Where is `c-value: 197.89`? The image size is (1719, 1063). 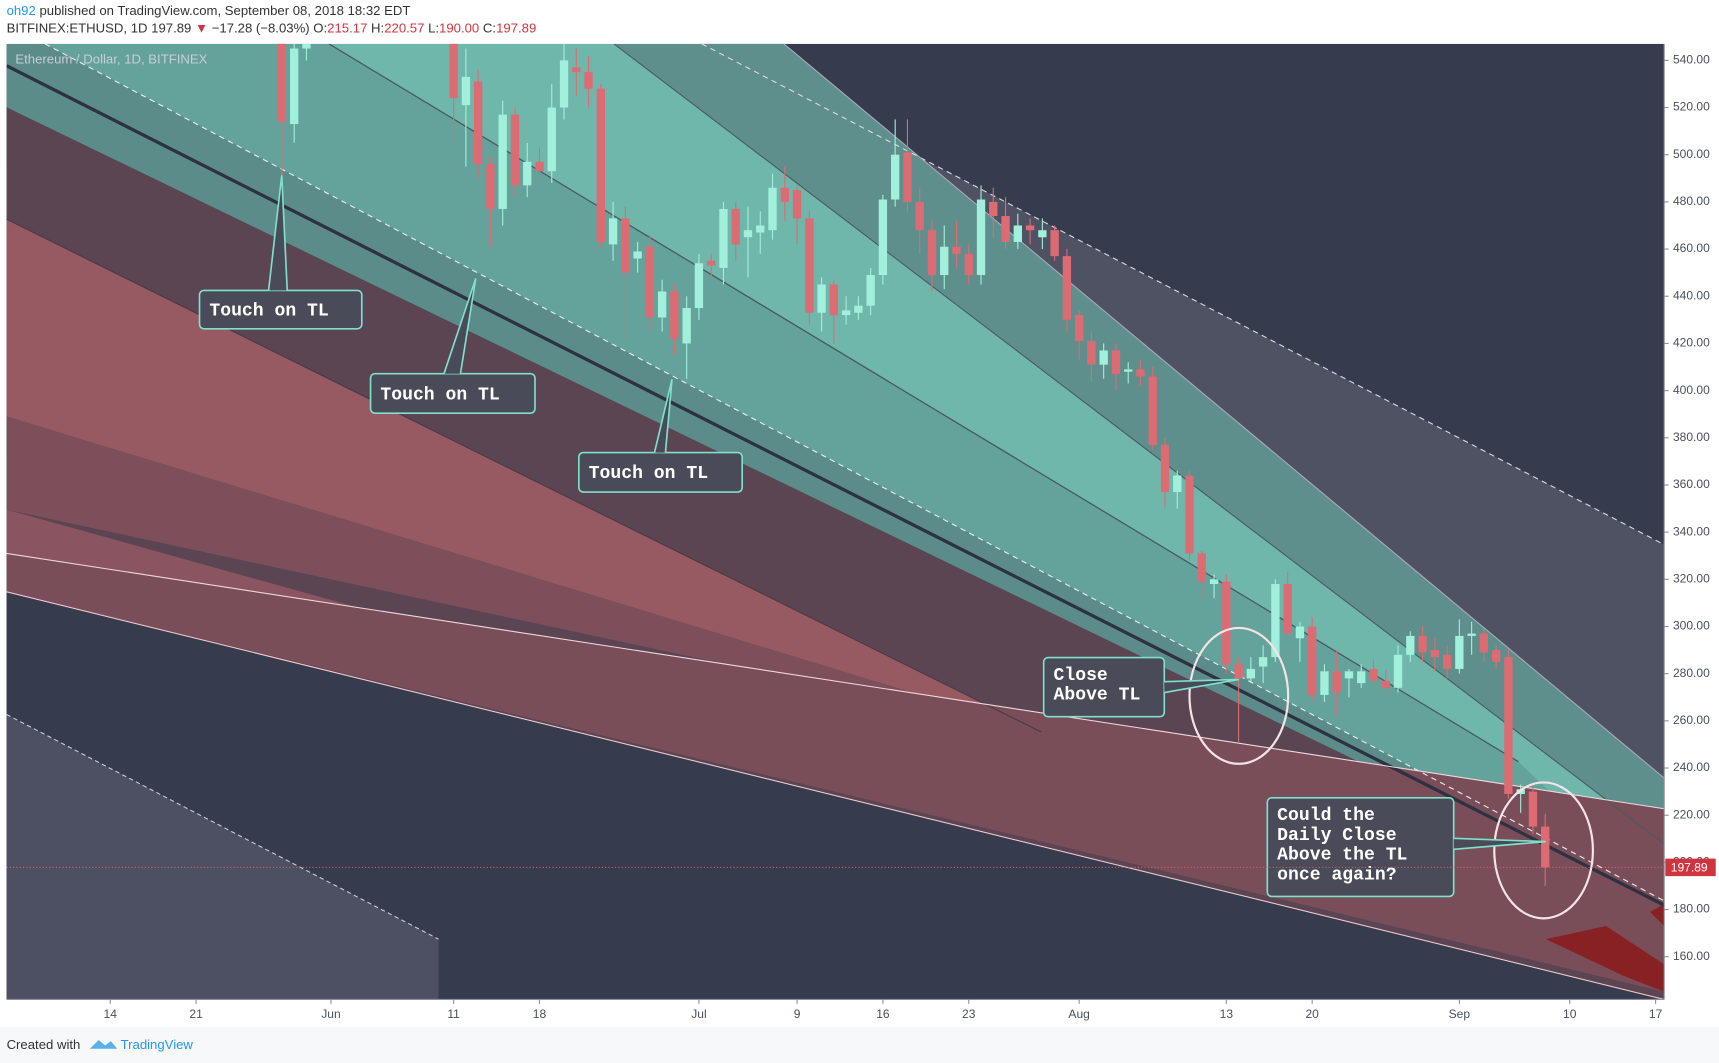 c-value: 197.89 is located at coordinates (516, 28).